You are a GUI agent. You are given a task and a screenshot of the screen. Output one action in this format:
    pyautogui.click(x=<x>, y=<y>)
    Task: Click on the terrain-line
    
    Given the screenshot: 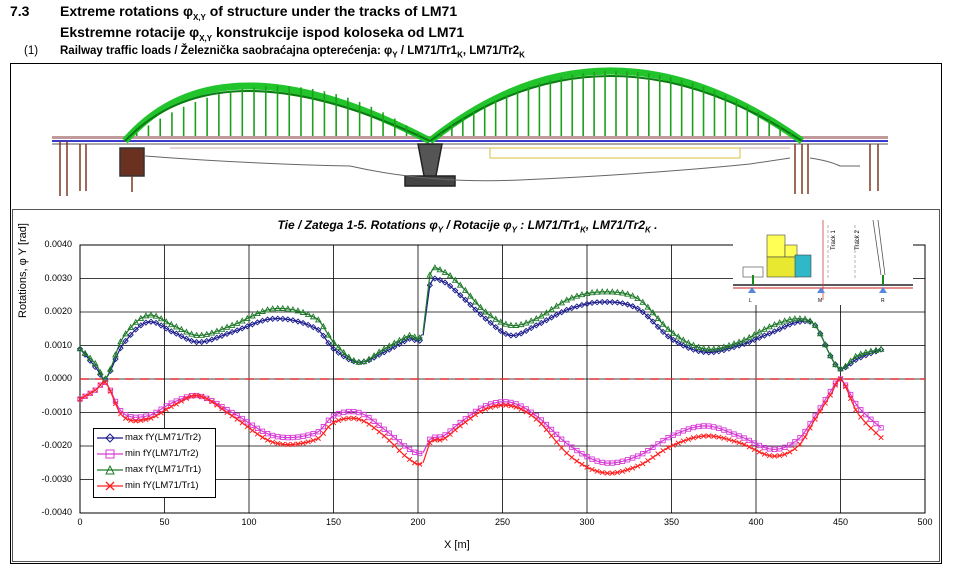 What is the action you would take?
    pyautogui.click(x=502, y=168)
    